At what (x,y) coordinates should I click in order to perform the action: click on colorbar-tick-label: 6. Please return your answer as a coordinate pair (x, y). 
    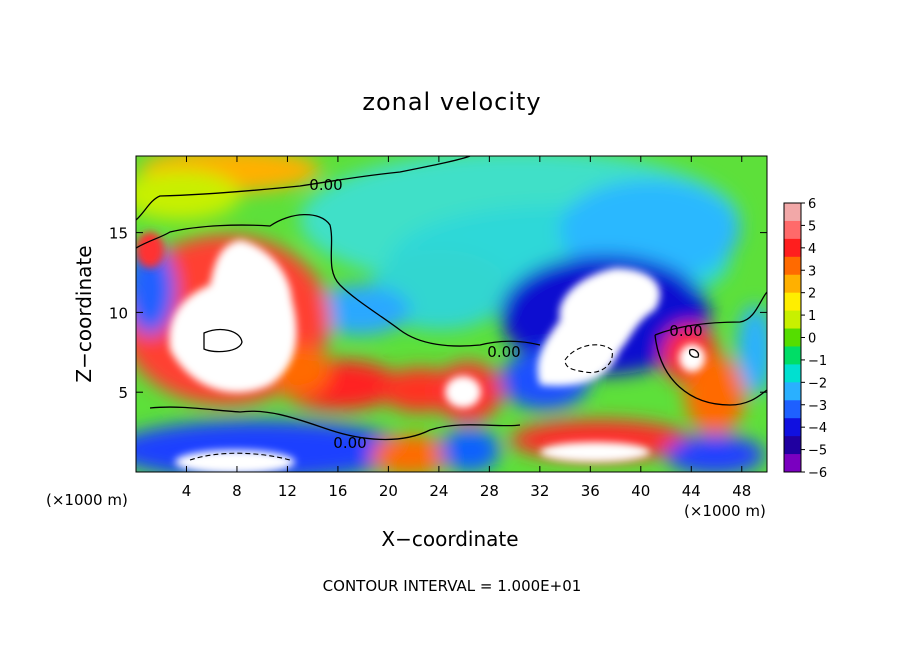
    Looking at the image, I should click on (812, 204).